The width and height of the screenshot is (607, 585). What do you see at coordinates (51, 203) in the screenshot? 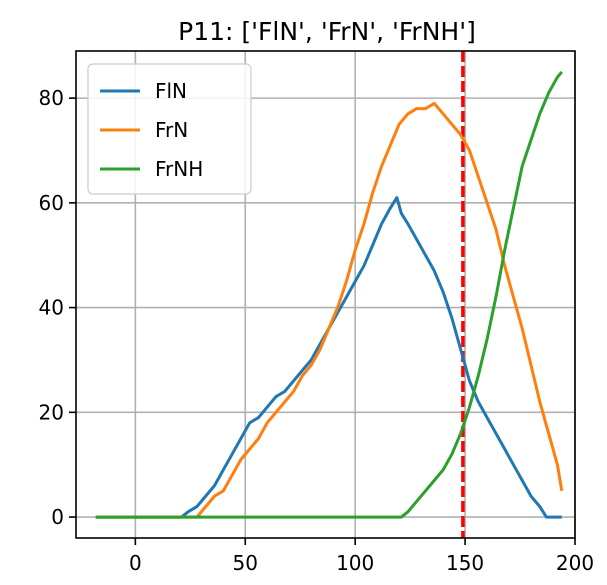
I see `y-tick-label: 60` at bounding box center [51, 203].